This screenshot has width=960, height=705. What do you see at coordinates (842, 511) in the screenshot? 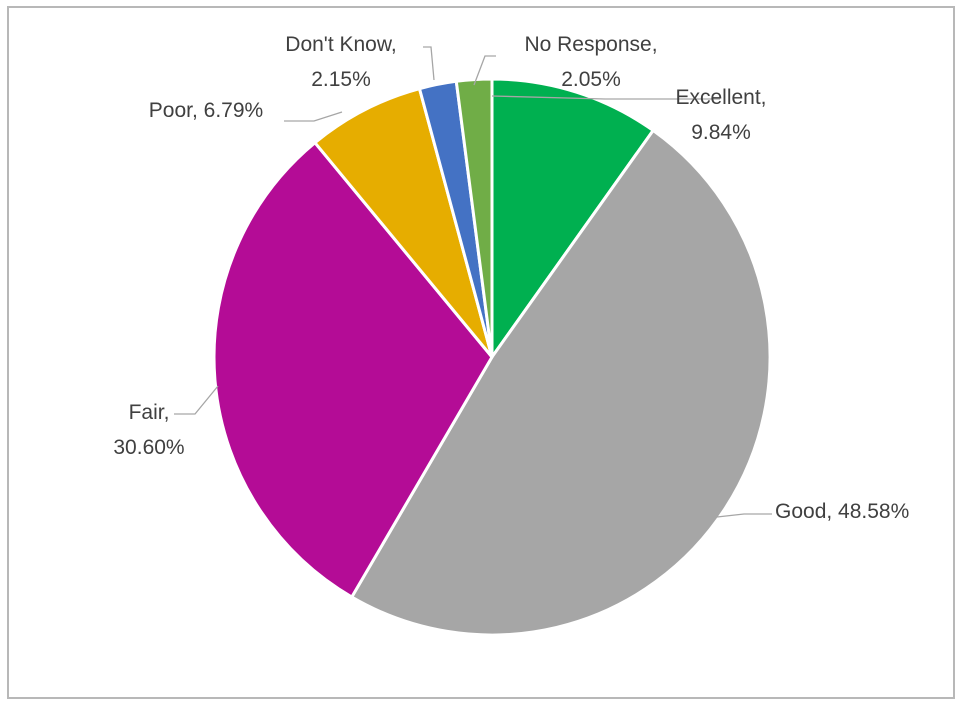
I see `data-label-good: Good, 48.58%` at bounding box center [842, 511].